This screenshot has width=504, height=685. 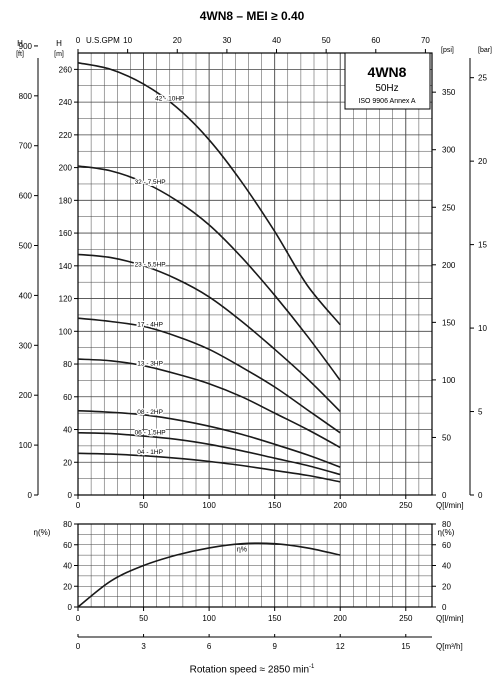 What do you see at coordinates (78, 505) in the screenshot?
I see `x-tick-label-lmin: 0` at bounding box center [78, 505].